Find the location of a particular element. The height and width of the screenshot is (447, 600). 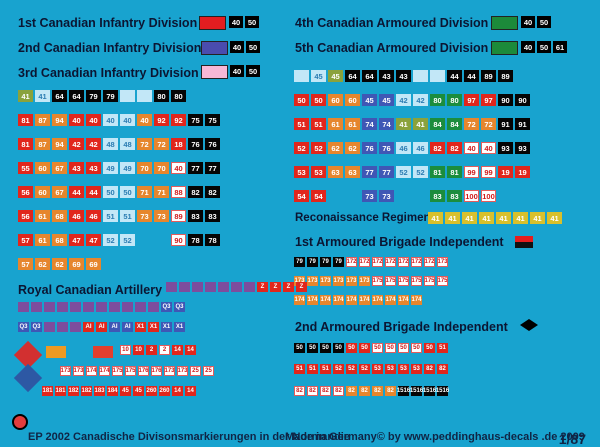

decal: 25 is located at coordinates (195, 371).